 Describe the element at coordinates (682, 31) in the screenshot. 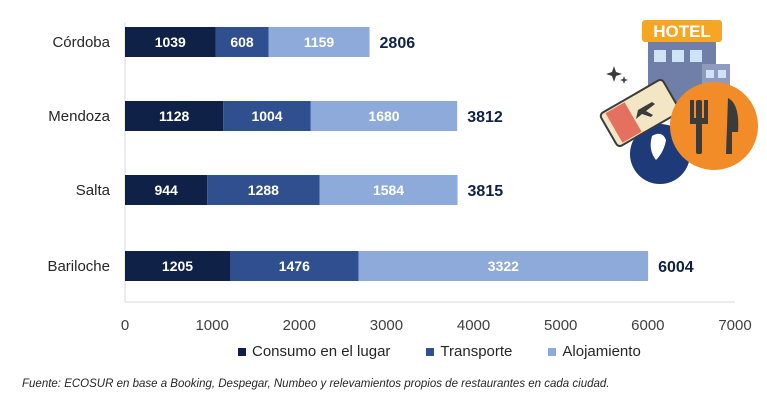

I see `hotel-sign-text: HOTEL` at that location.